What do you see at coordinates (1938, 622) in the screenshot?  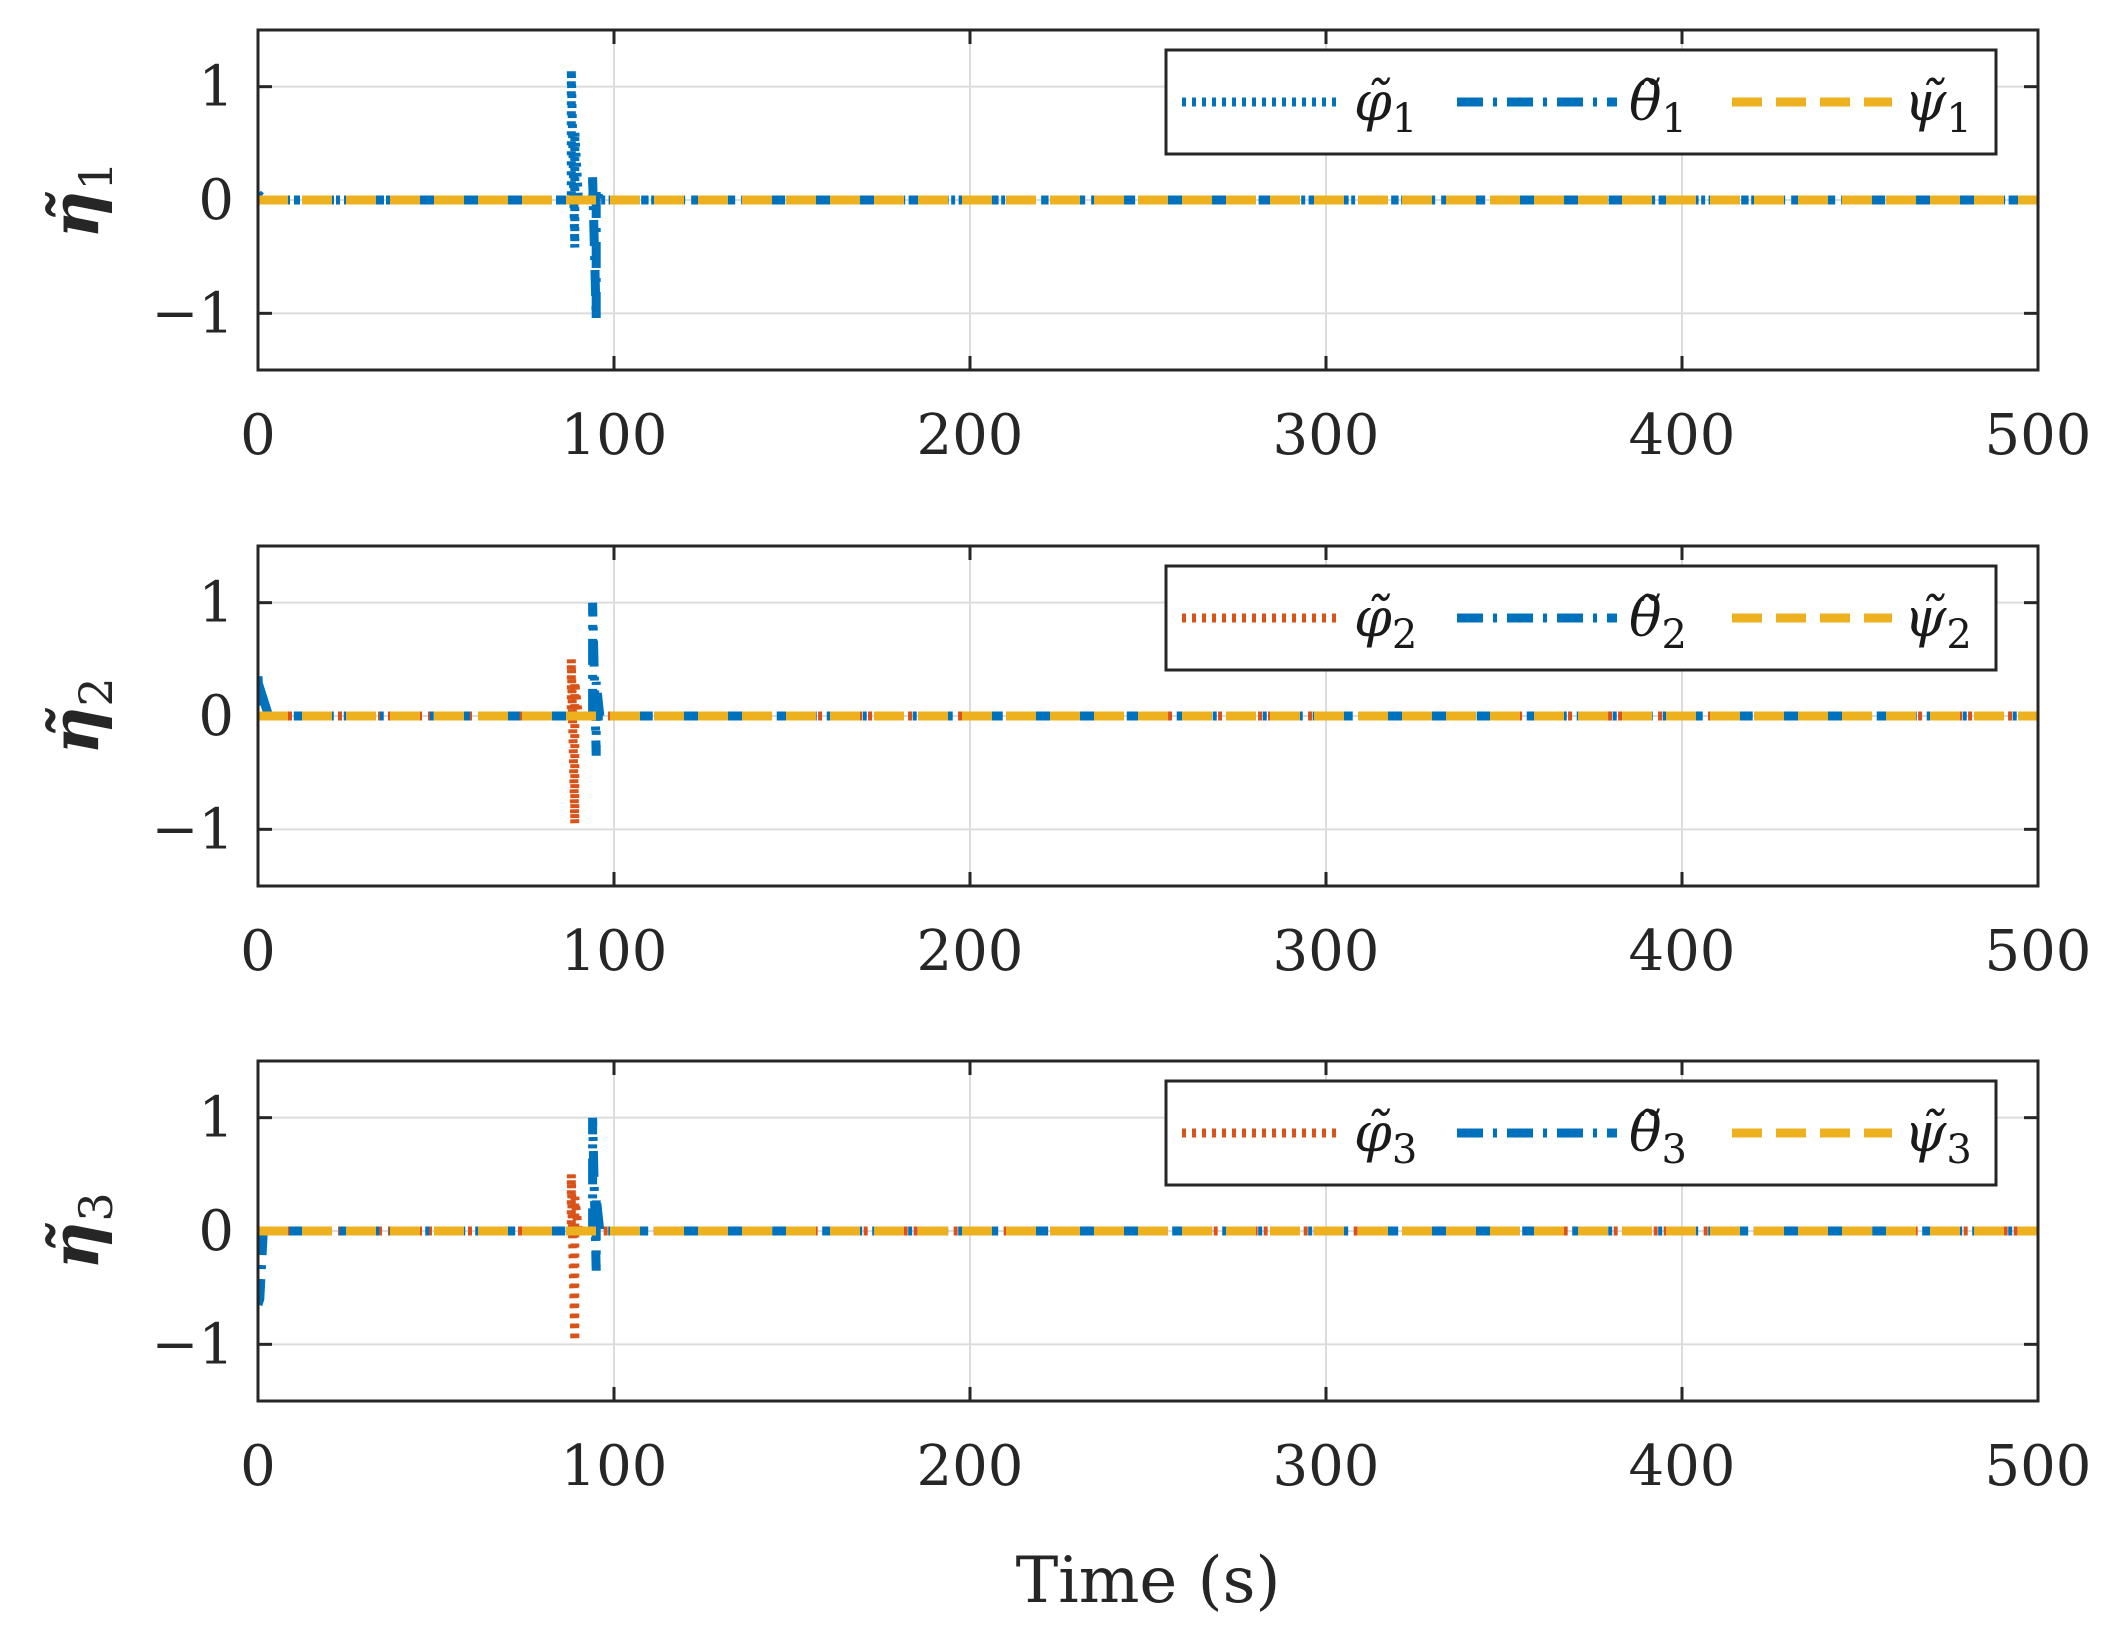 I see `legend-entry: ψ̃2` at bounding box center [1938, 622].